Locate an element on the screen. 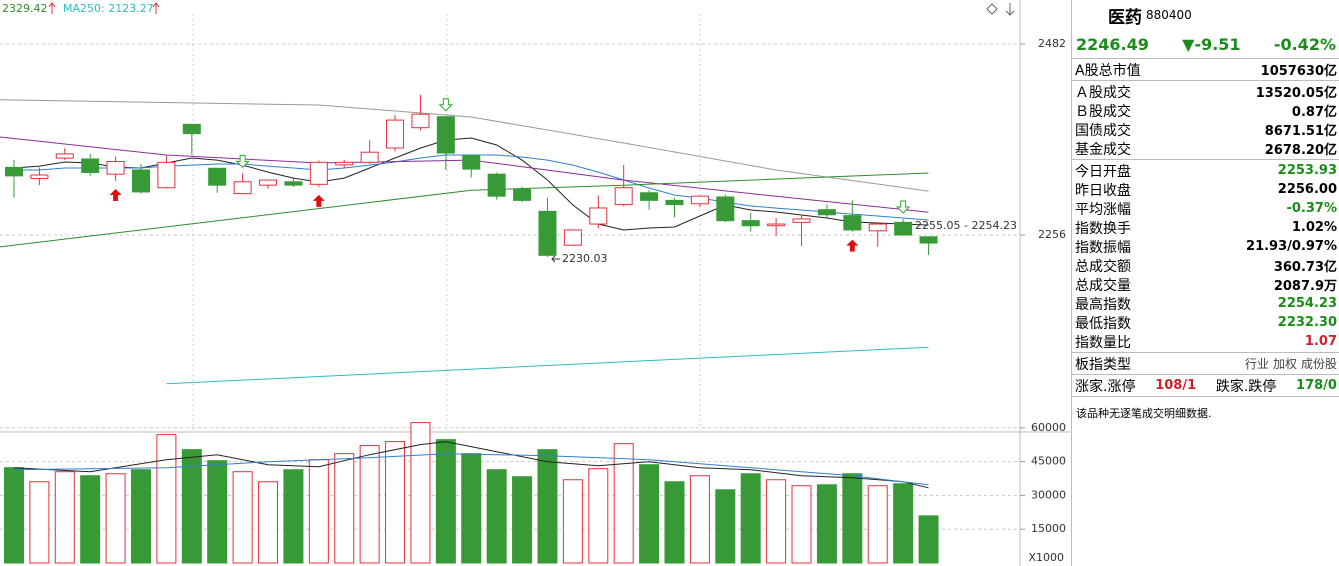 The width and height of the screenshot is (1339, 566). stat-row: 今日开盘 2253.93 is located at coordinates (1205, 170).